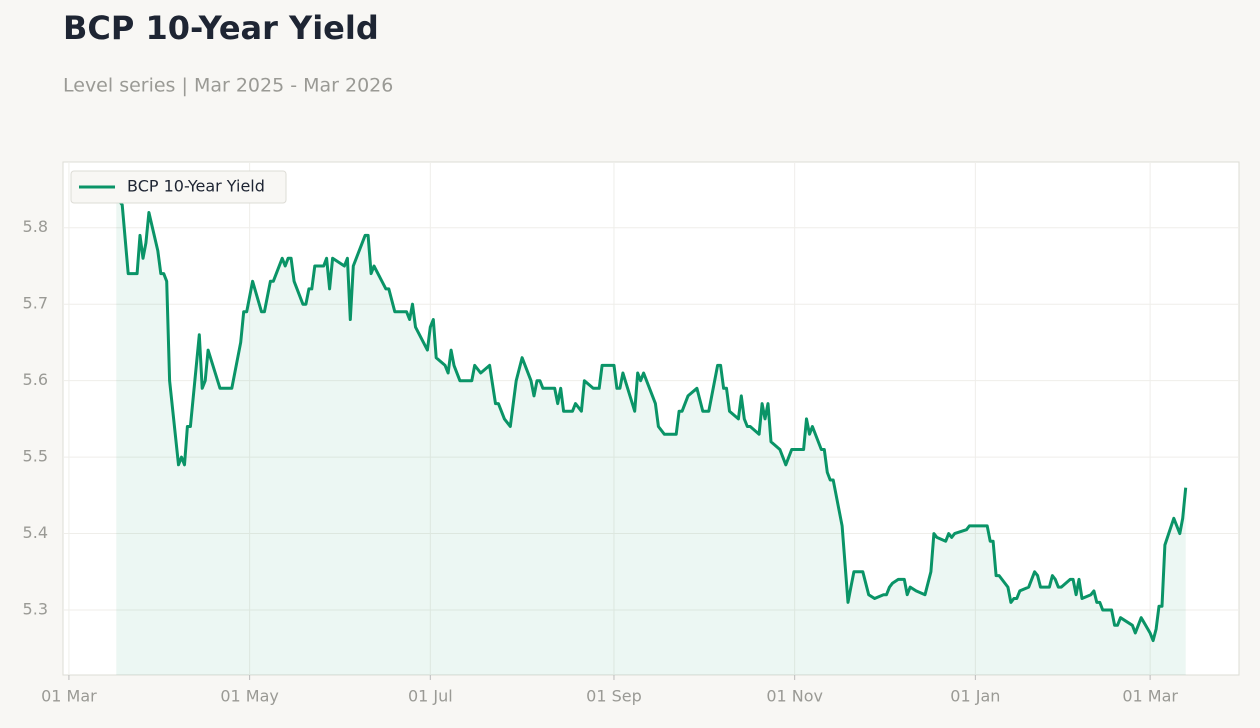 This screenshot has width=1260, height=728. Describe the element at coordinates (221, 28) in the screenshot. I see `chart-title: BCP 10-Year Yield` at that location.